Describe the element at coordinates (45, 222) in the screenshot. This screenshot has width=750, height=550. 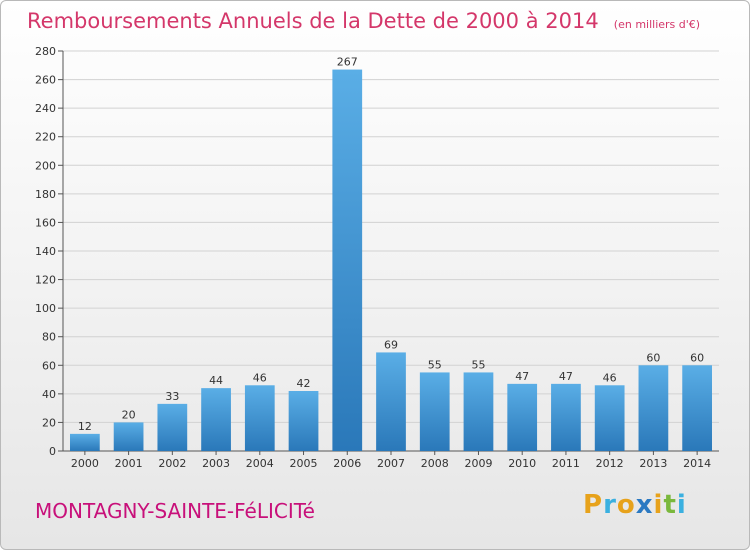
I see `y-tick-label: 160` at that location.